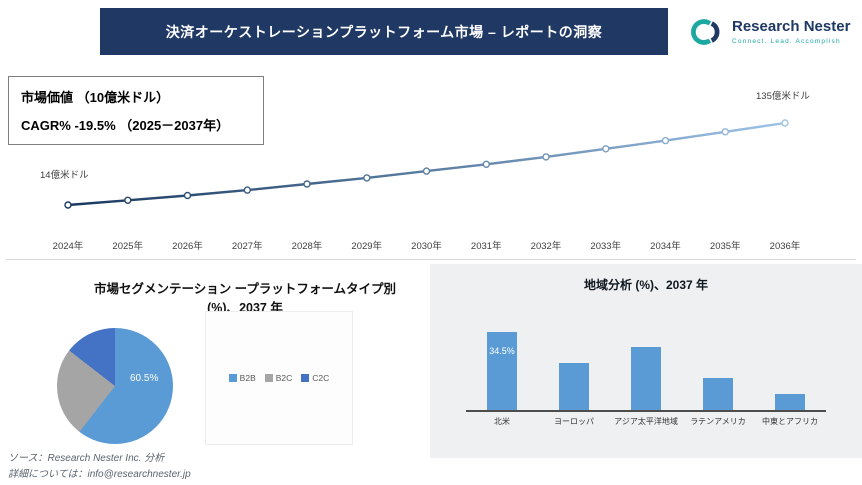  I want to click on bar-category-label: ラテンアメリカ, so click(718, 421).